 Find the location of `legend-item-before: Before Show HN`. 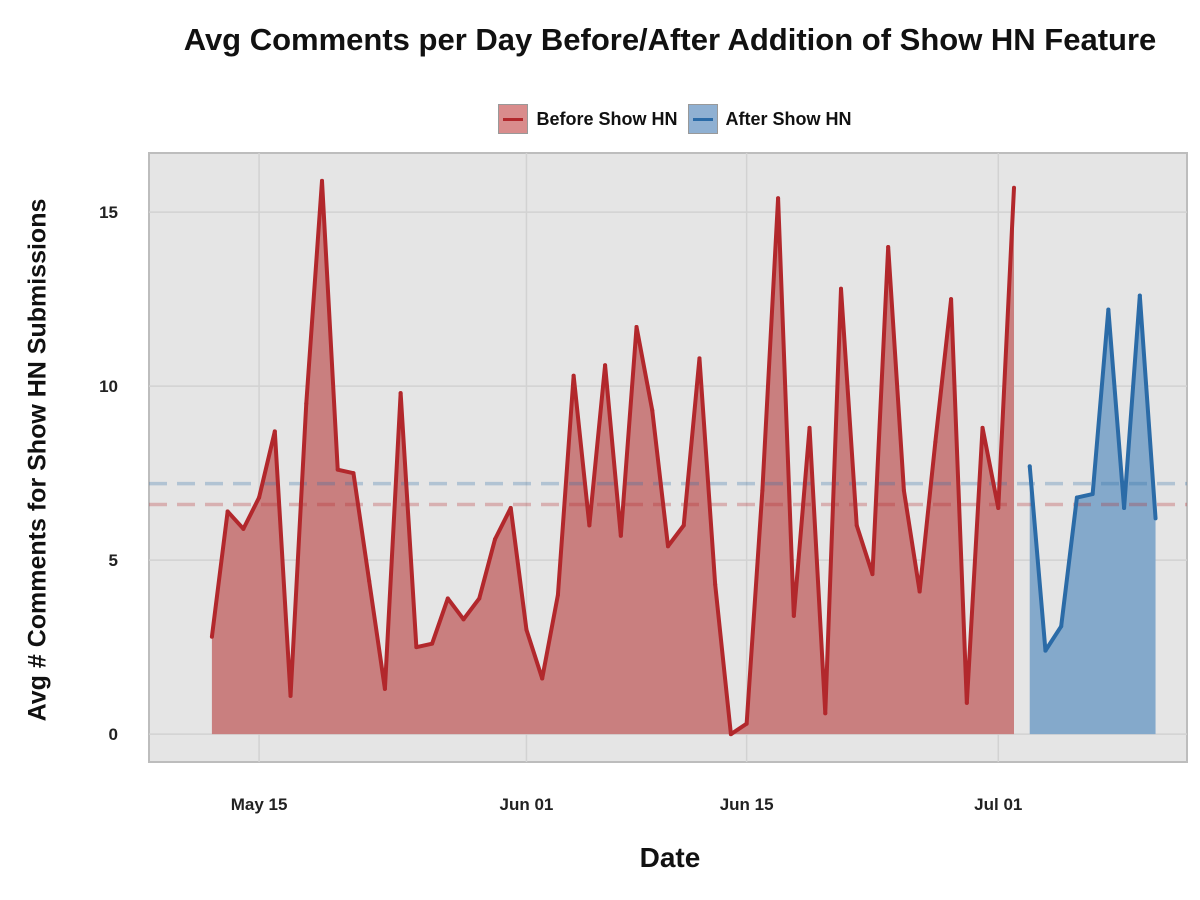

legend-item-before: Before Show HN is located at coordinates (588, 119).